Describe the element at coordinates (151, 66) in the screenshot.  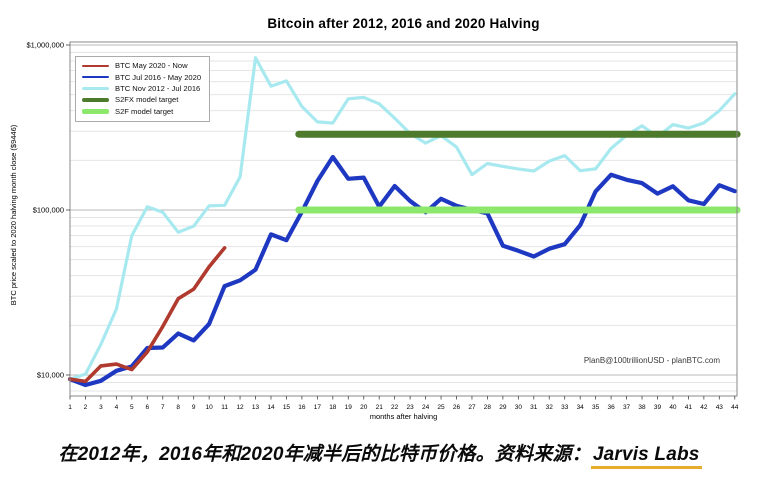
I see `legend-label: BTC May 2020 - Now` at that location.